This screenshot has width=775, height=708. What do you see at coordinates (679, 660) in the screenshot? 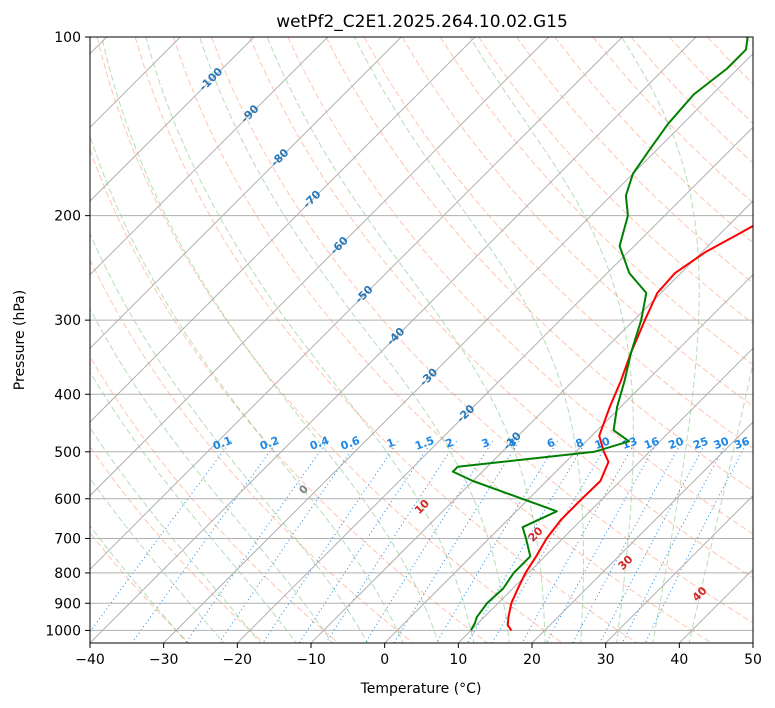
I see `x-tick-label: 40` at bounding box center [679, 660].